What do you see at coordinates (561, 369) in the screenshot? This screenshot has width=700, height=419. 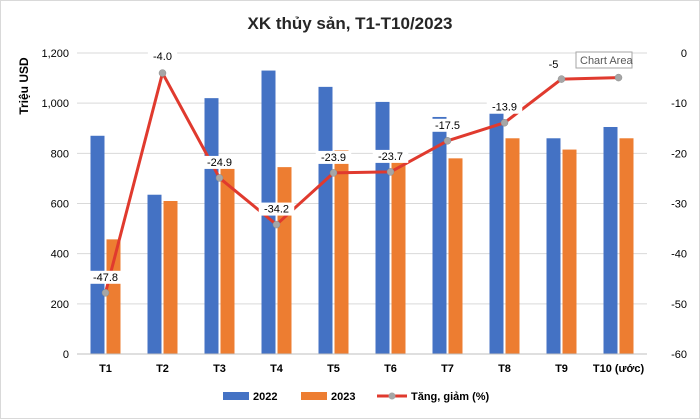 I see `x-tick-label: T9` at bounding box center [561, 369].